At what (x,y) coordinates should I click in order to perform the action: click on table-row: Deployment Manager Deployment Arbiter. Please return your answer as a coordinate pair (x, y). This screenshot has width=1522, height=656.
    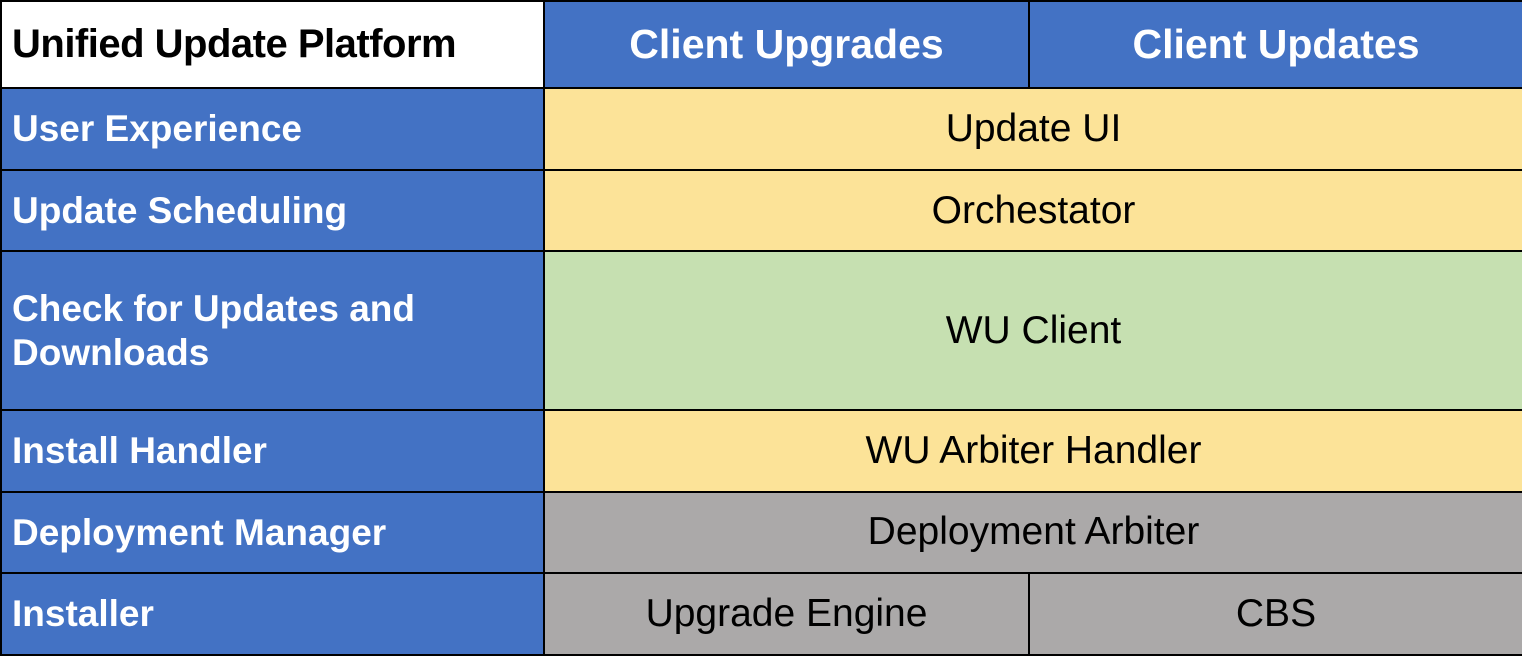
    Looking at the image, I should click on (761, 532).